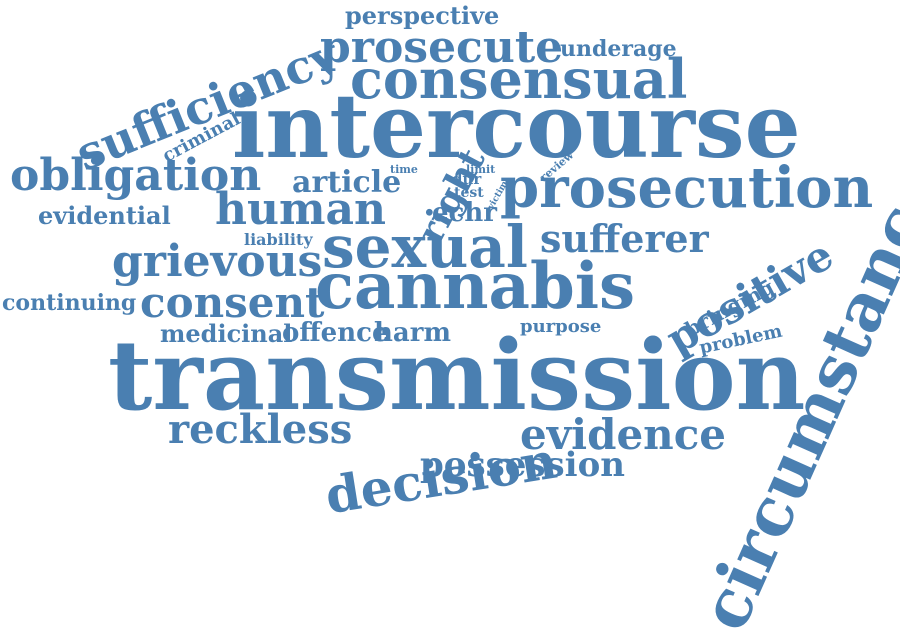 The height and width of the screenshot is (641, 900). Describe the element at coordinates (519, 79) in the screenshot. I see `word-consensual: consensual` at that location.